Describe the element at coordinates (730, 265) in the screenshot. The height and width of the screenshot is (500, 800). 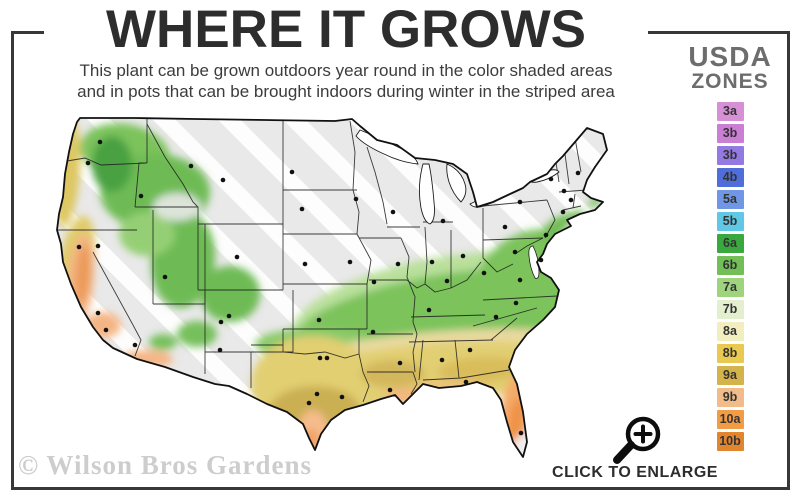
I see `zone-chip-6b: 6b` at that location.